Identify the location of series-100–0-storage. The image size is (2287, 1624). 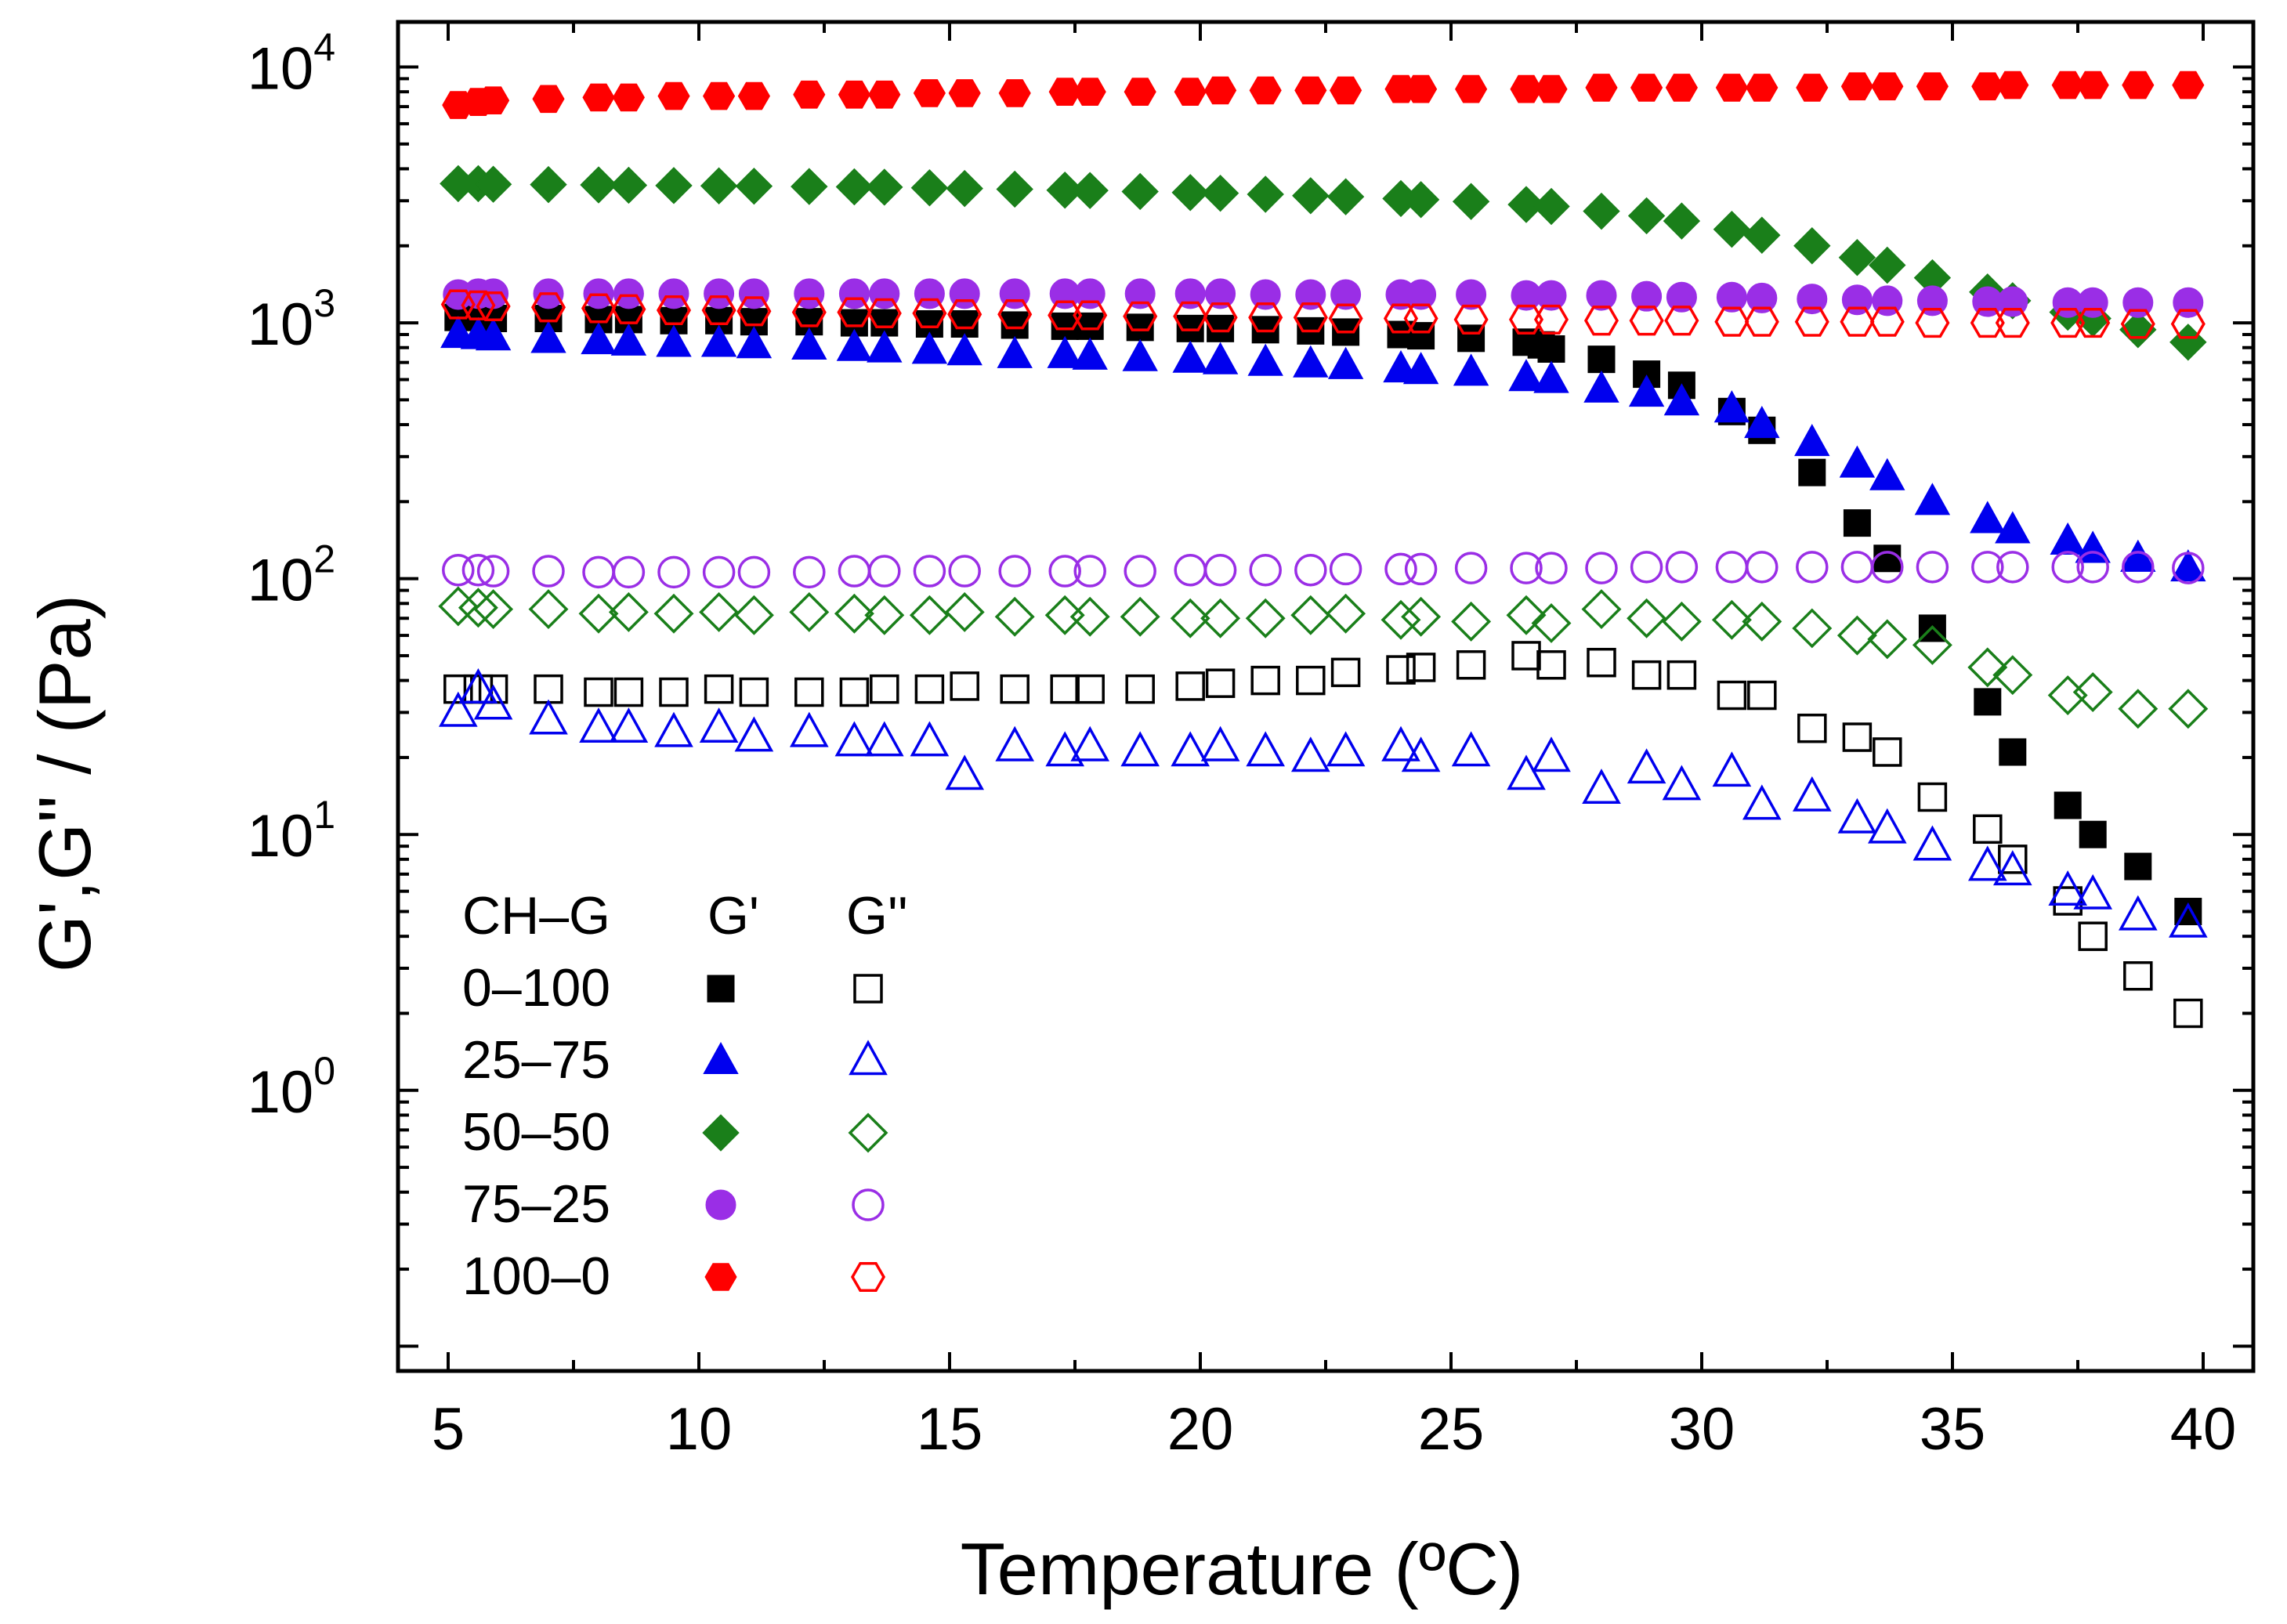
(1323, 95).